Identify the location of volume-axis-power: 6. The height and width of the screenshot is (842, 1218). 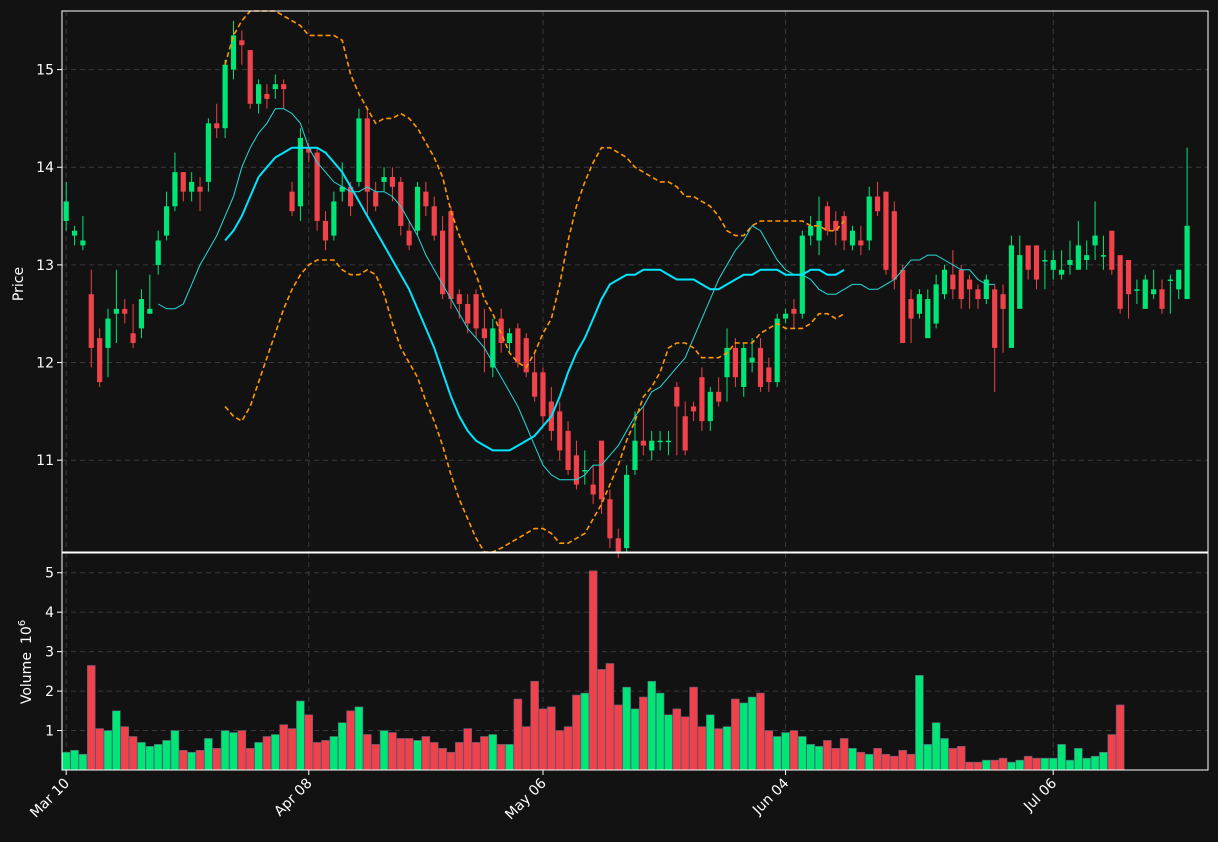
(22, 623).